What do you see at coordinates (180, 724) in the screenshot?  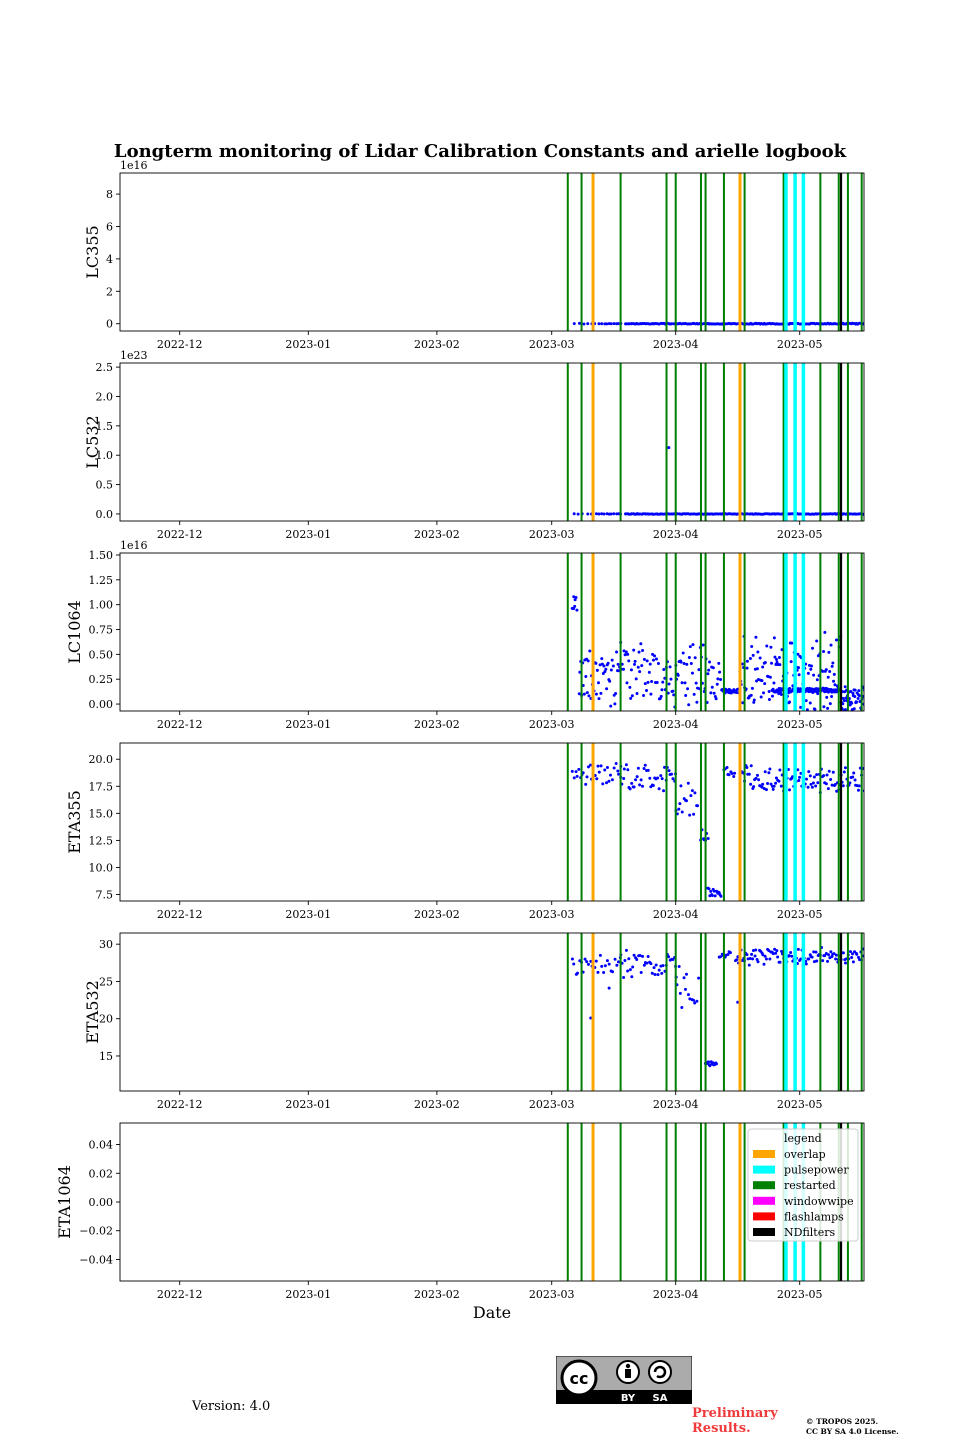 I see `x-tick-label: 2022-12` at bounding box center [180, 724].